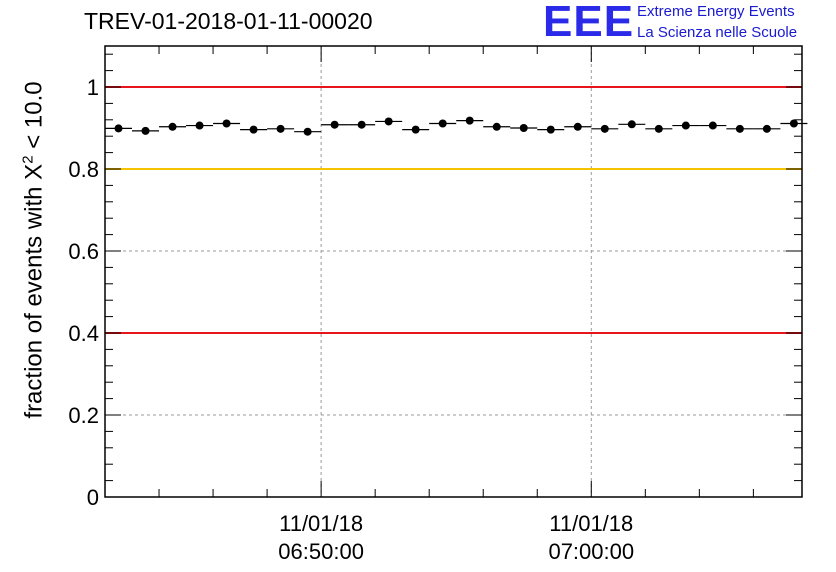 The image size is (836, 572). What do you see at coordinates (83, 333) in the screenshot?
I see `y-tick-label: 0.4` at bounding box center [83, 333].